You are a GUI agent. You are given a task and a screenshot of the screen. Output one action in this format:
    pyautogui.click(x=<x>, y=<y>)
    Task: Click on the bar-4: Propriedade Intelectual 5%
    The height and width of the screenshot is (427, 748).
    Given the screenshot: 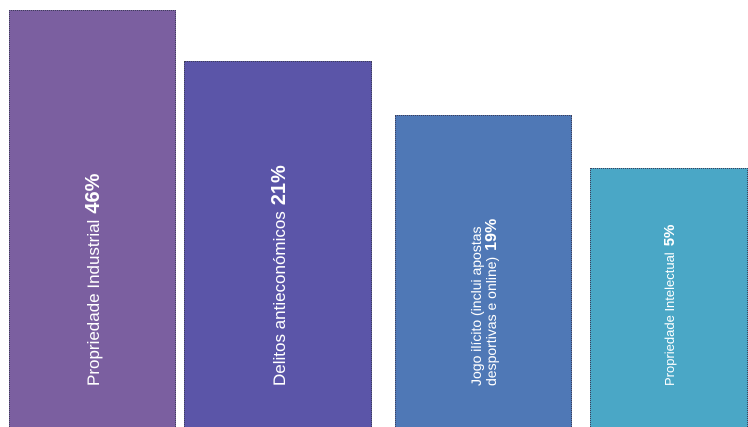 What is the action you would take?
    pyautogui.click(x=669, y=297)
    